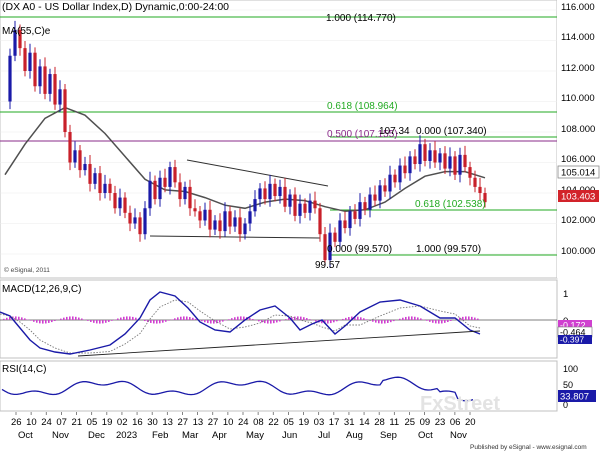 The width and height of the screenshot is (600, 452). Describe the element at coordinates (362, 134) in the screenshot. I see `fib-label-0500: 0.500 (107.155)` at that location.